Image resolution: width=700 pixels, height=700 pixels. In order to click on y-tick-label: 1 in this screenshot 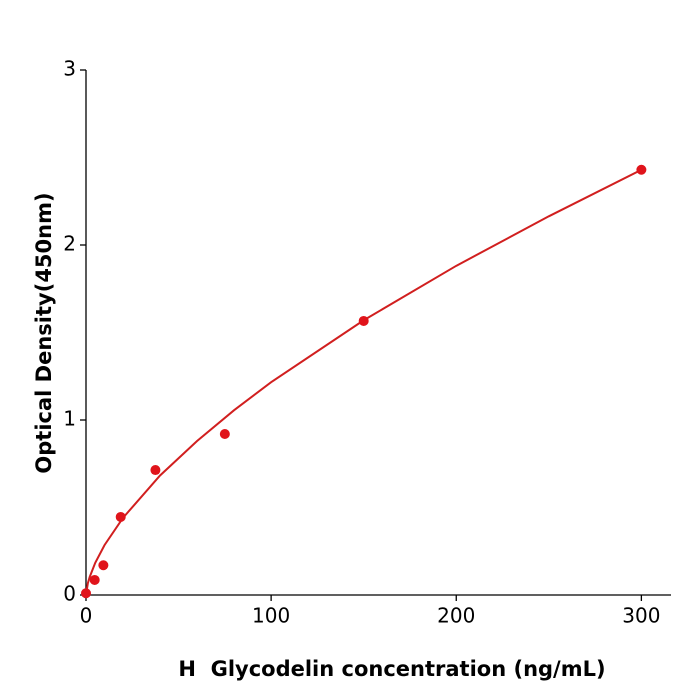, I will do `click(69, 419)`.